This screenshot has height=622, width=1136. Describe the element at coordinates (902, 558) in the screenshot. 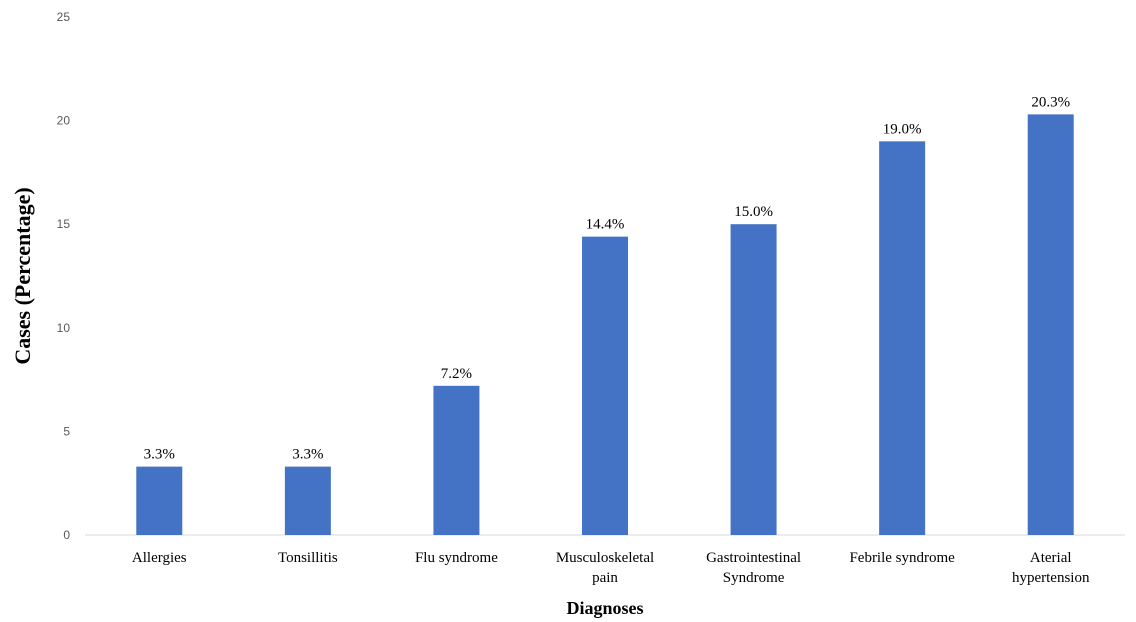

I see `x-tick-label: Febrile syndrome` at that location.